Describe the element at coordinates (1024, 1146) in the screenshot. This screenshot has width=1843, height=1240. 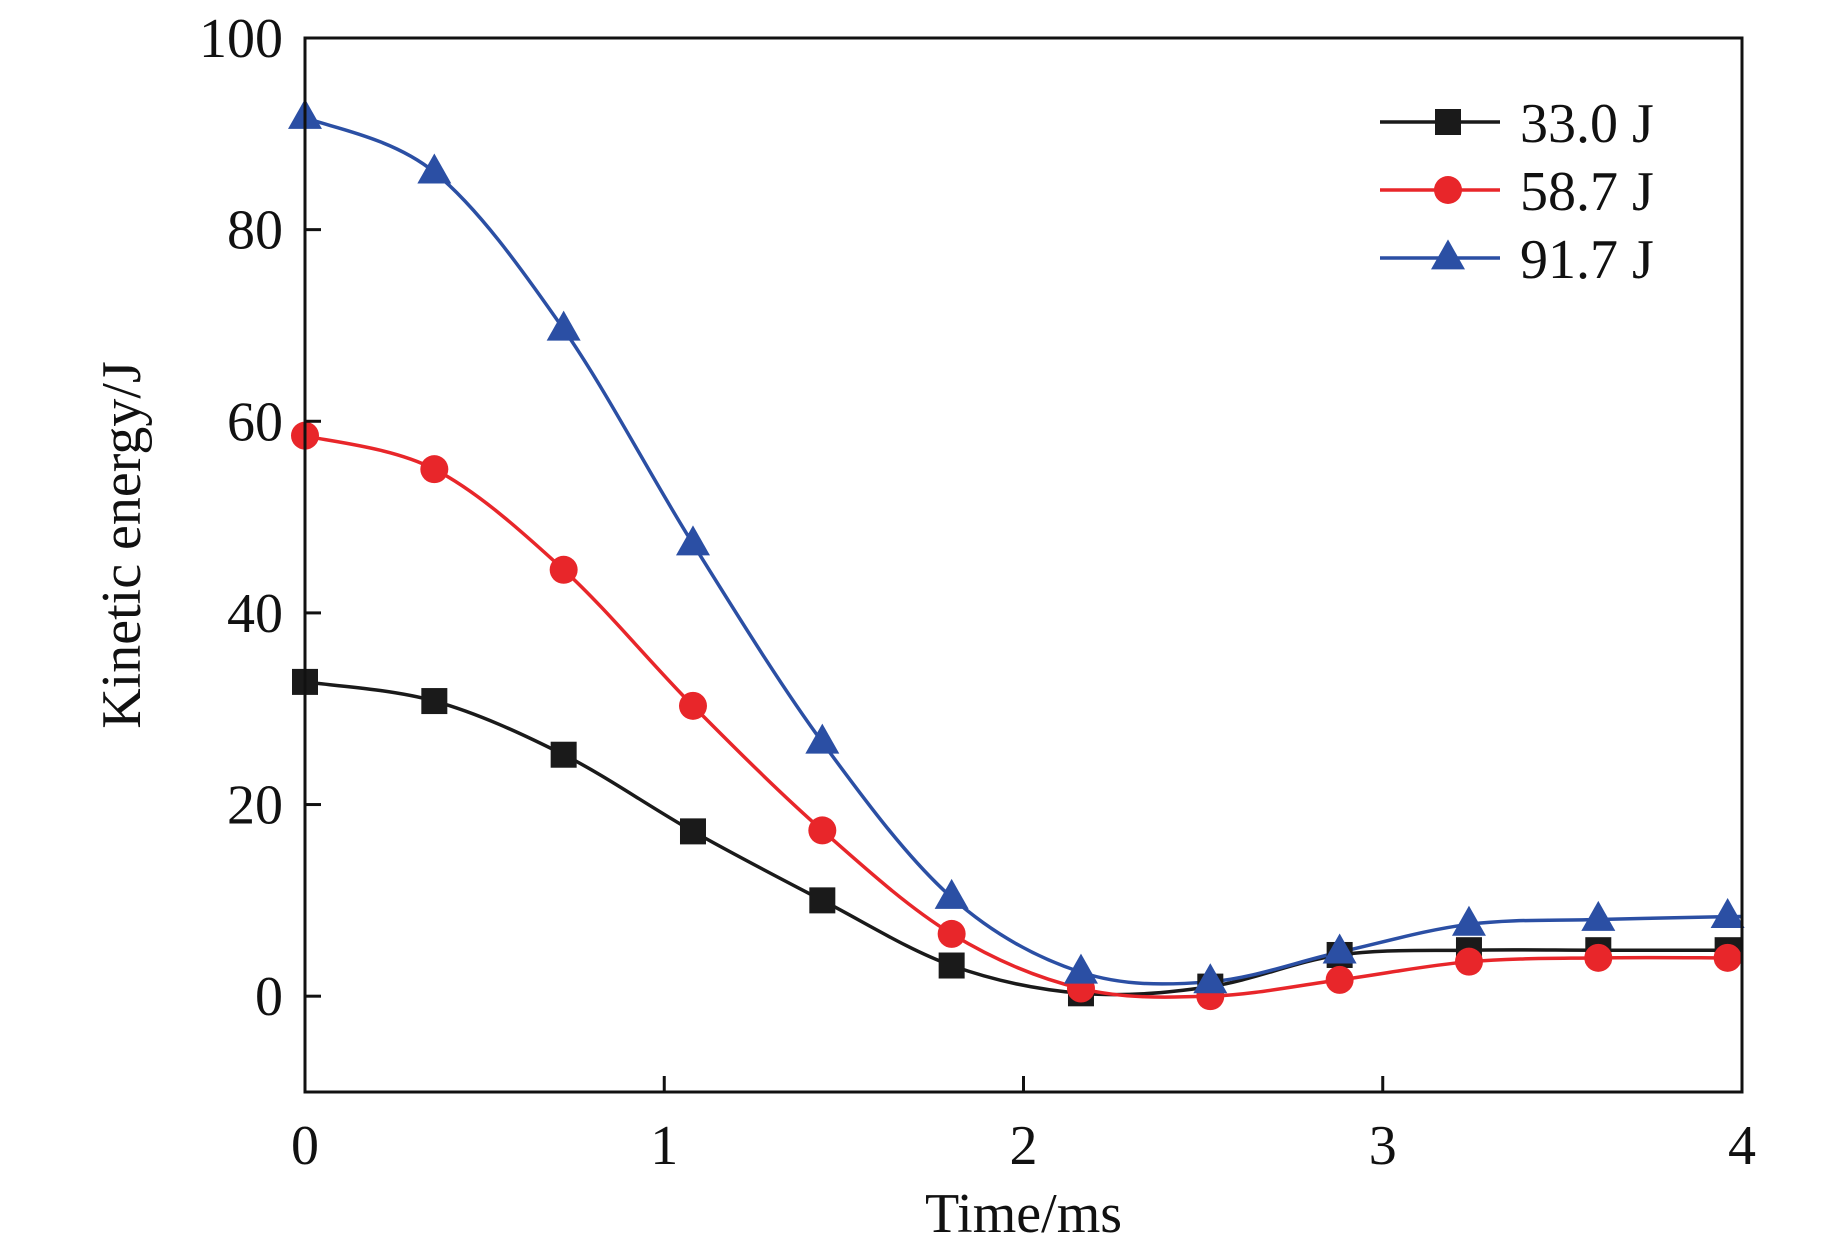
I see `x-tick-label: 2` at that location.